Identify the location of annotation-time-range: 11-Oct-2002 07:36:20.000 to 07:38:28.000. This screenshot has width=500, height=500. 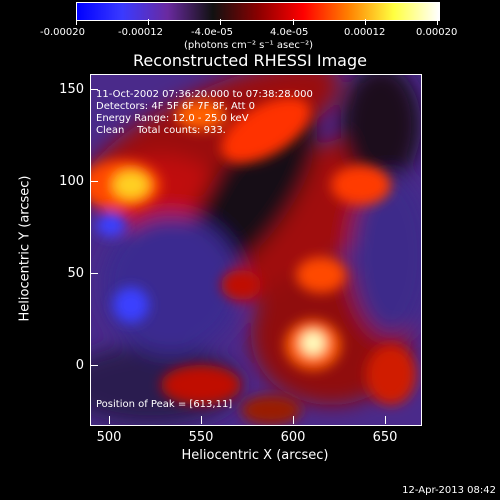
(204, 94).